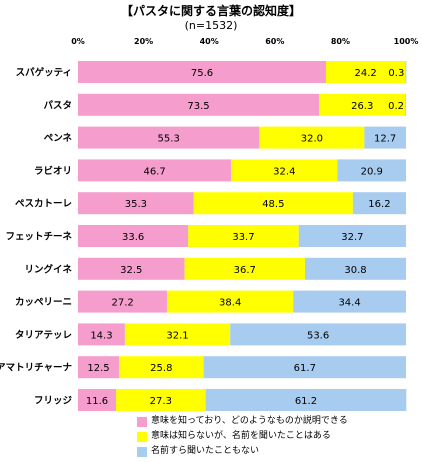 The height and width of the screenshot is (462, 422). I want to click on data-label: 25.8, so click(161, 368).